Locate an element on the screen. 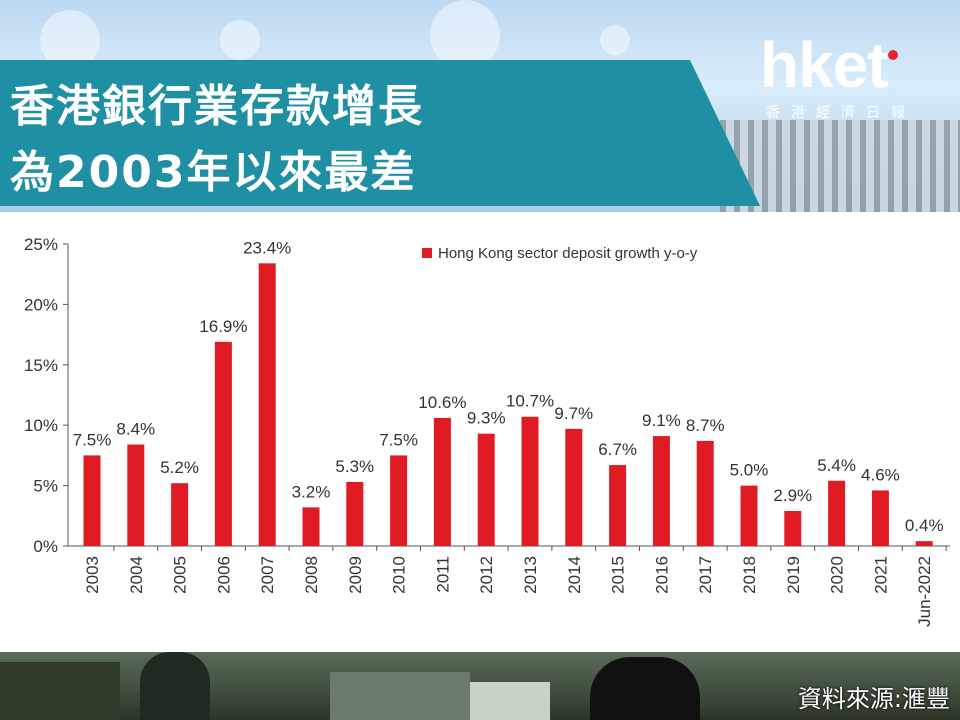 The image size is (960, 720). building-photo is located at coordinates (840, 166).